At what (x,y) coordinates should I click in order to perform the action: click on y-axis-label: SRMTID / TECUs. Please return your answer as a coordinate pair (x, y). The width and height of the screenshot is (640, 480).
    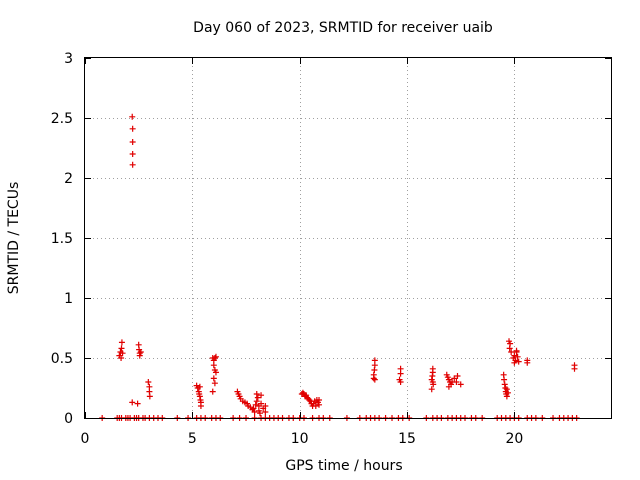
    Looking at the image, I should click on (14, 238).